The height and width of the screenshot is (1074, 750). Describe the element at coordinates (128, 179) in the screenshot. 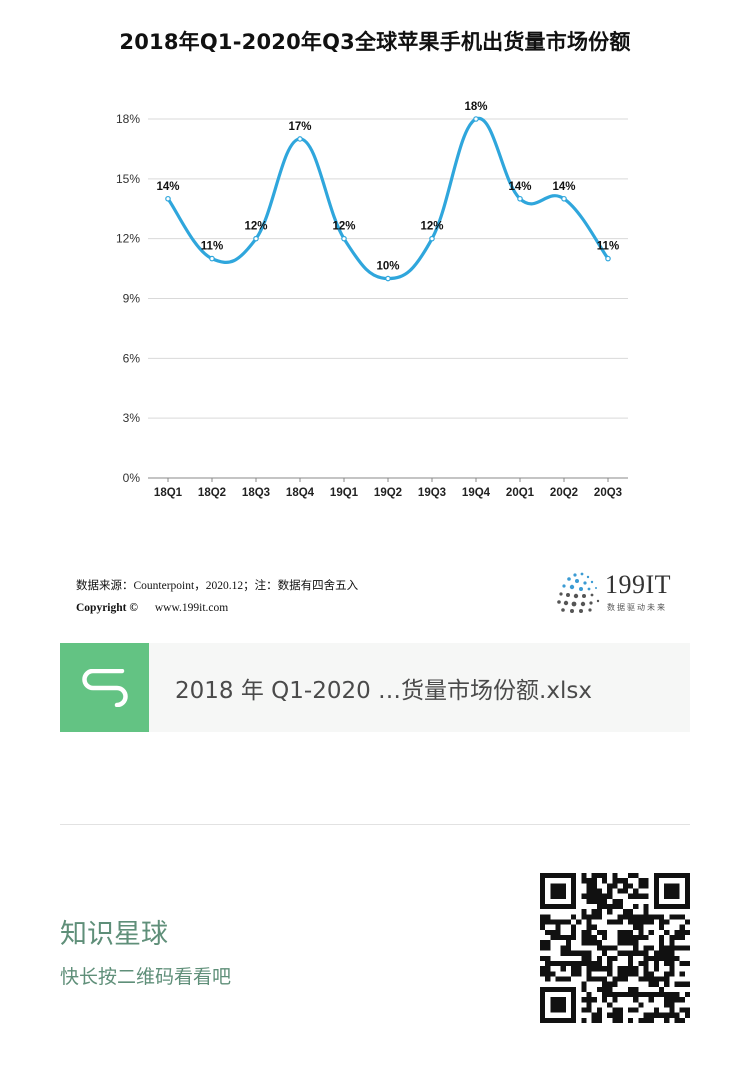

I see `y-tick-label: 15%` at that location.